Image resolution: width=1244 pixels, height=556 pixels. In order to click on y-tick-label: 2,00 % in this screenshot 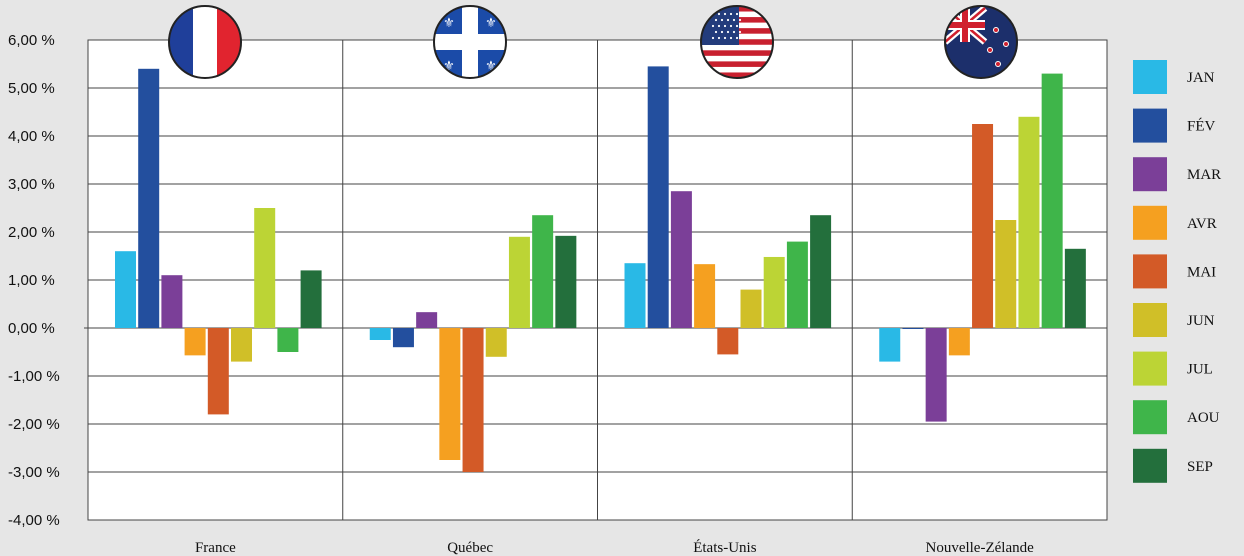, I will do `click(31, 232)`.